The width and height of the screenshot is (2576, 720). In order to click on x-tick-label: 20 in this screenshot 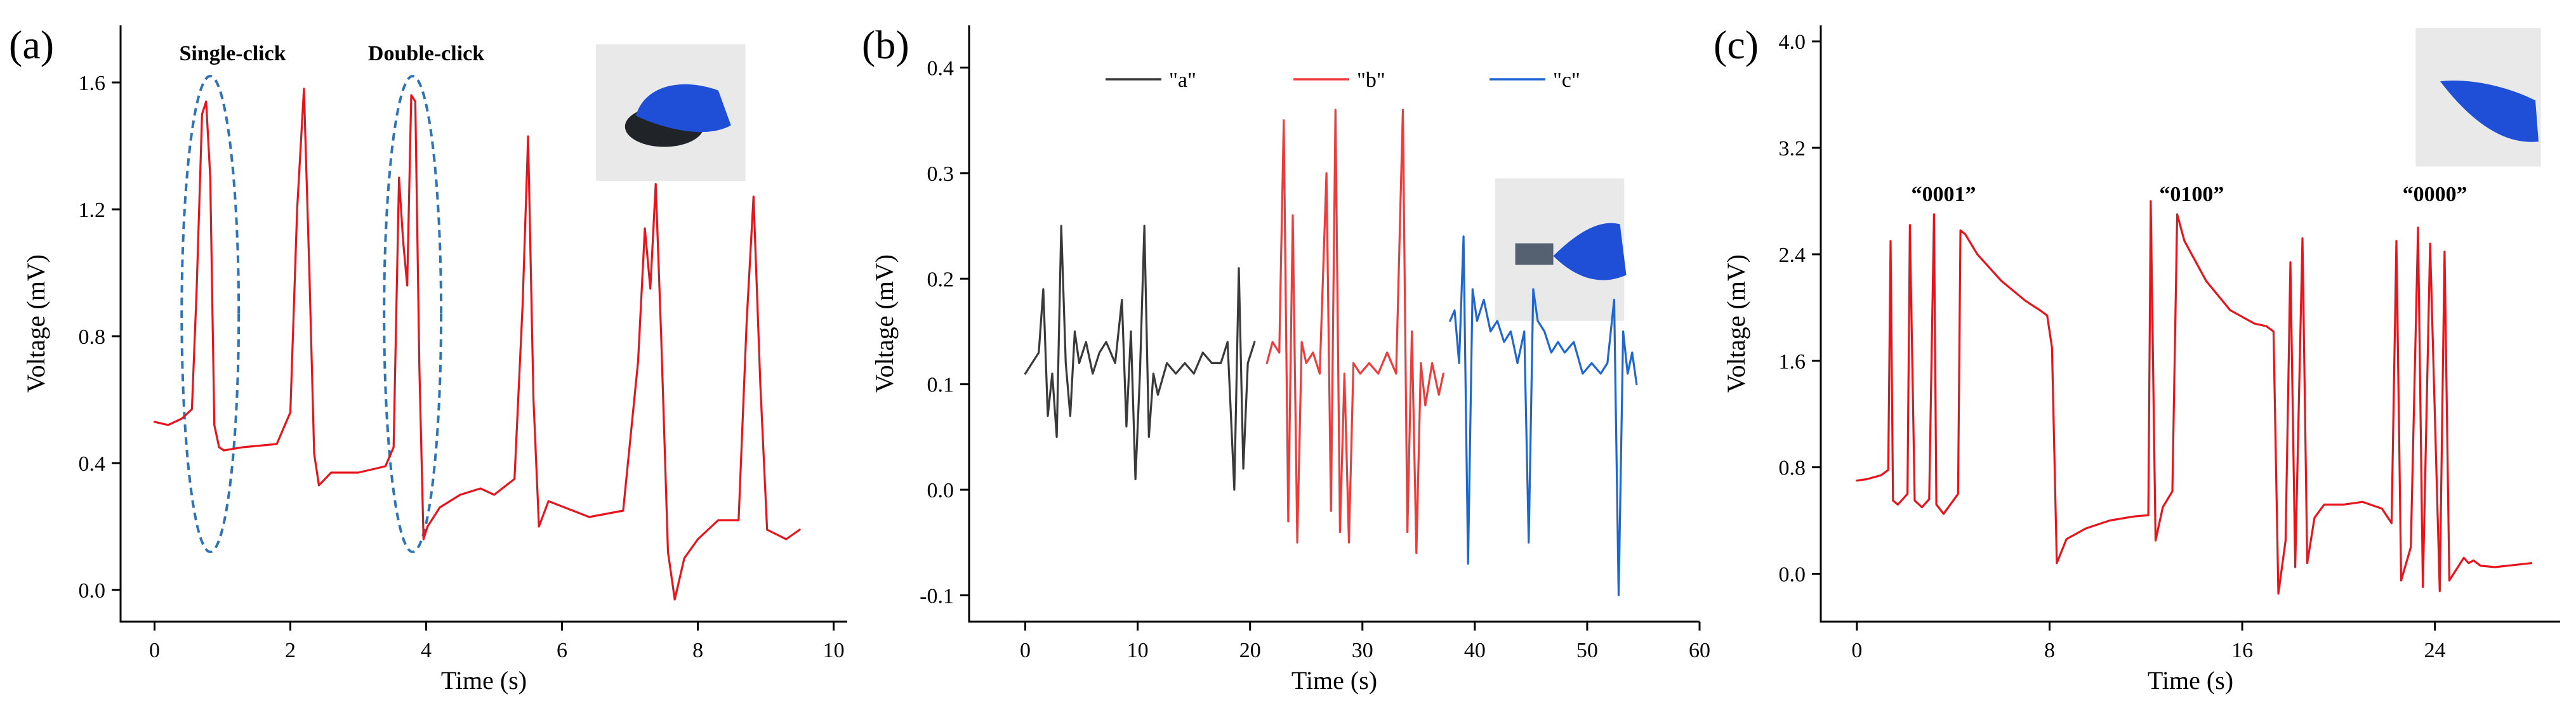, I will do `click(1250, 650)`.